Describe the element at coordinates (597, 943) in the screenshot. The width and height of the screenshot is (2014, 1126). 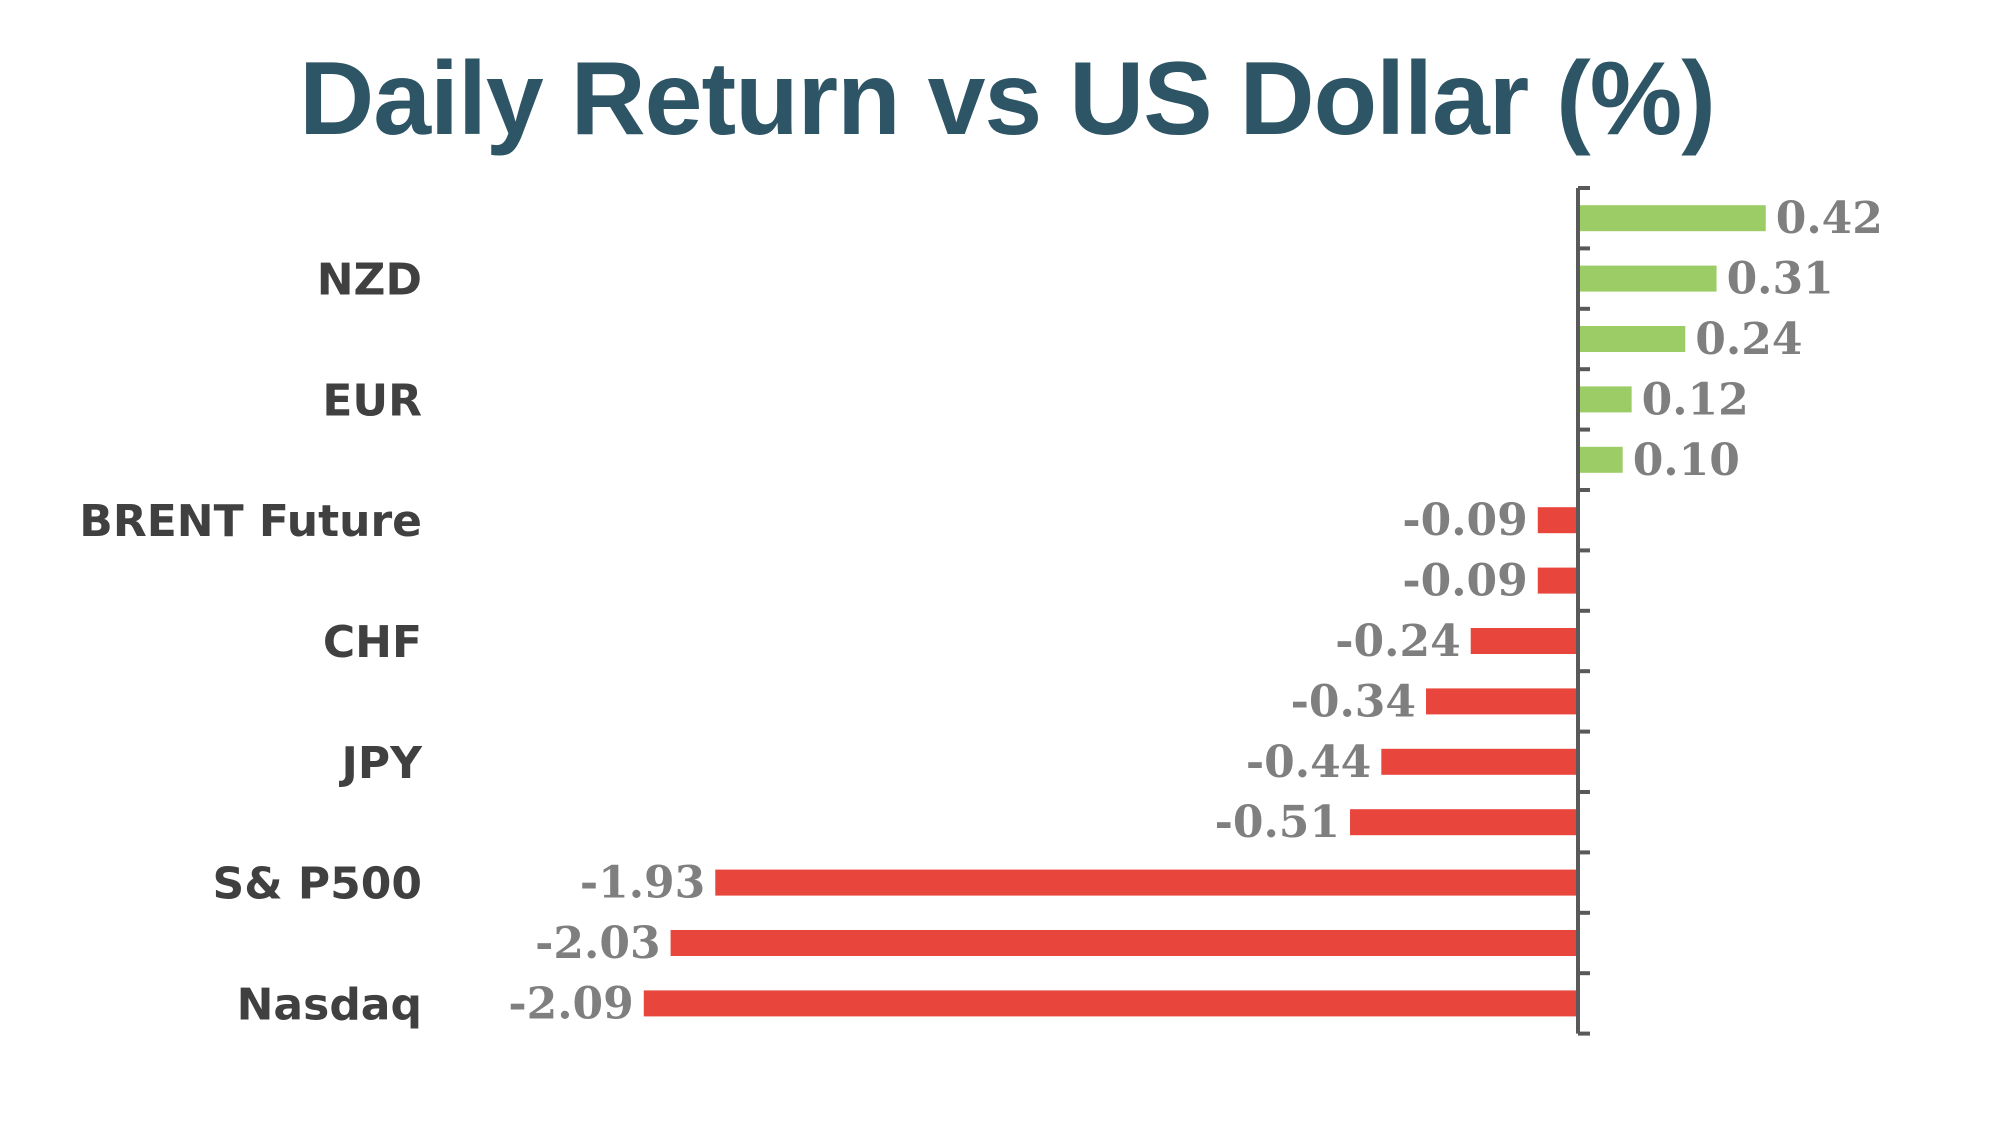
I see `value-label-12: -2.03` at that location.